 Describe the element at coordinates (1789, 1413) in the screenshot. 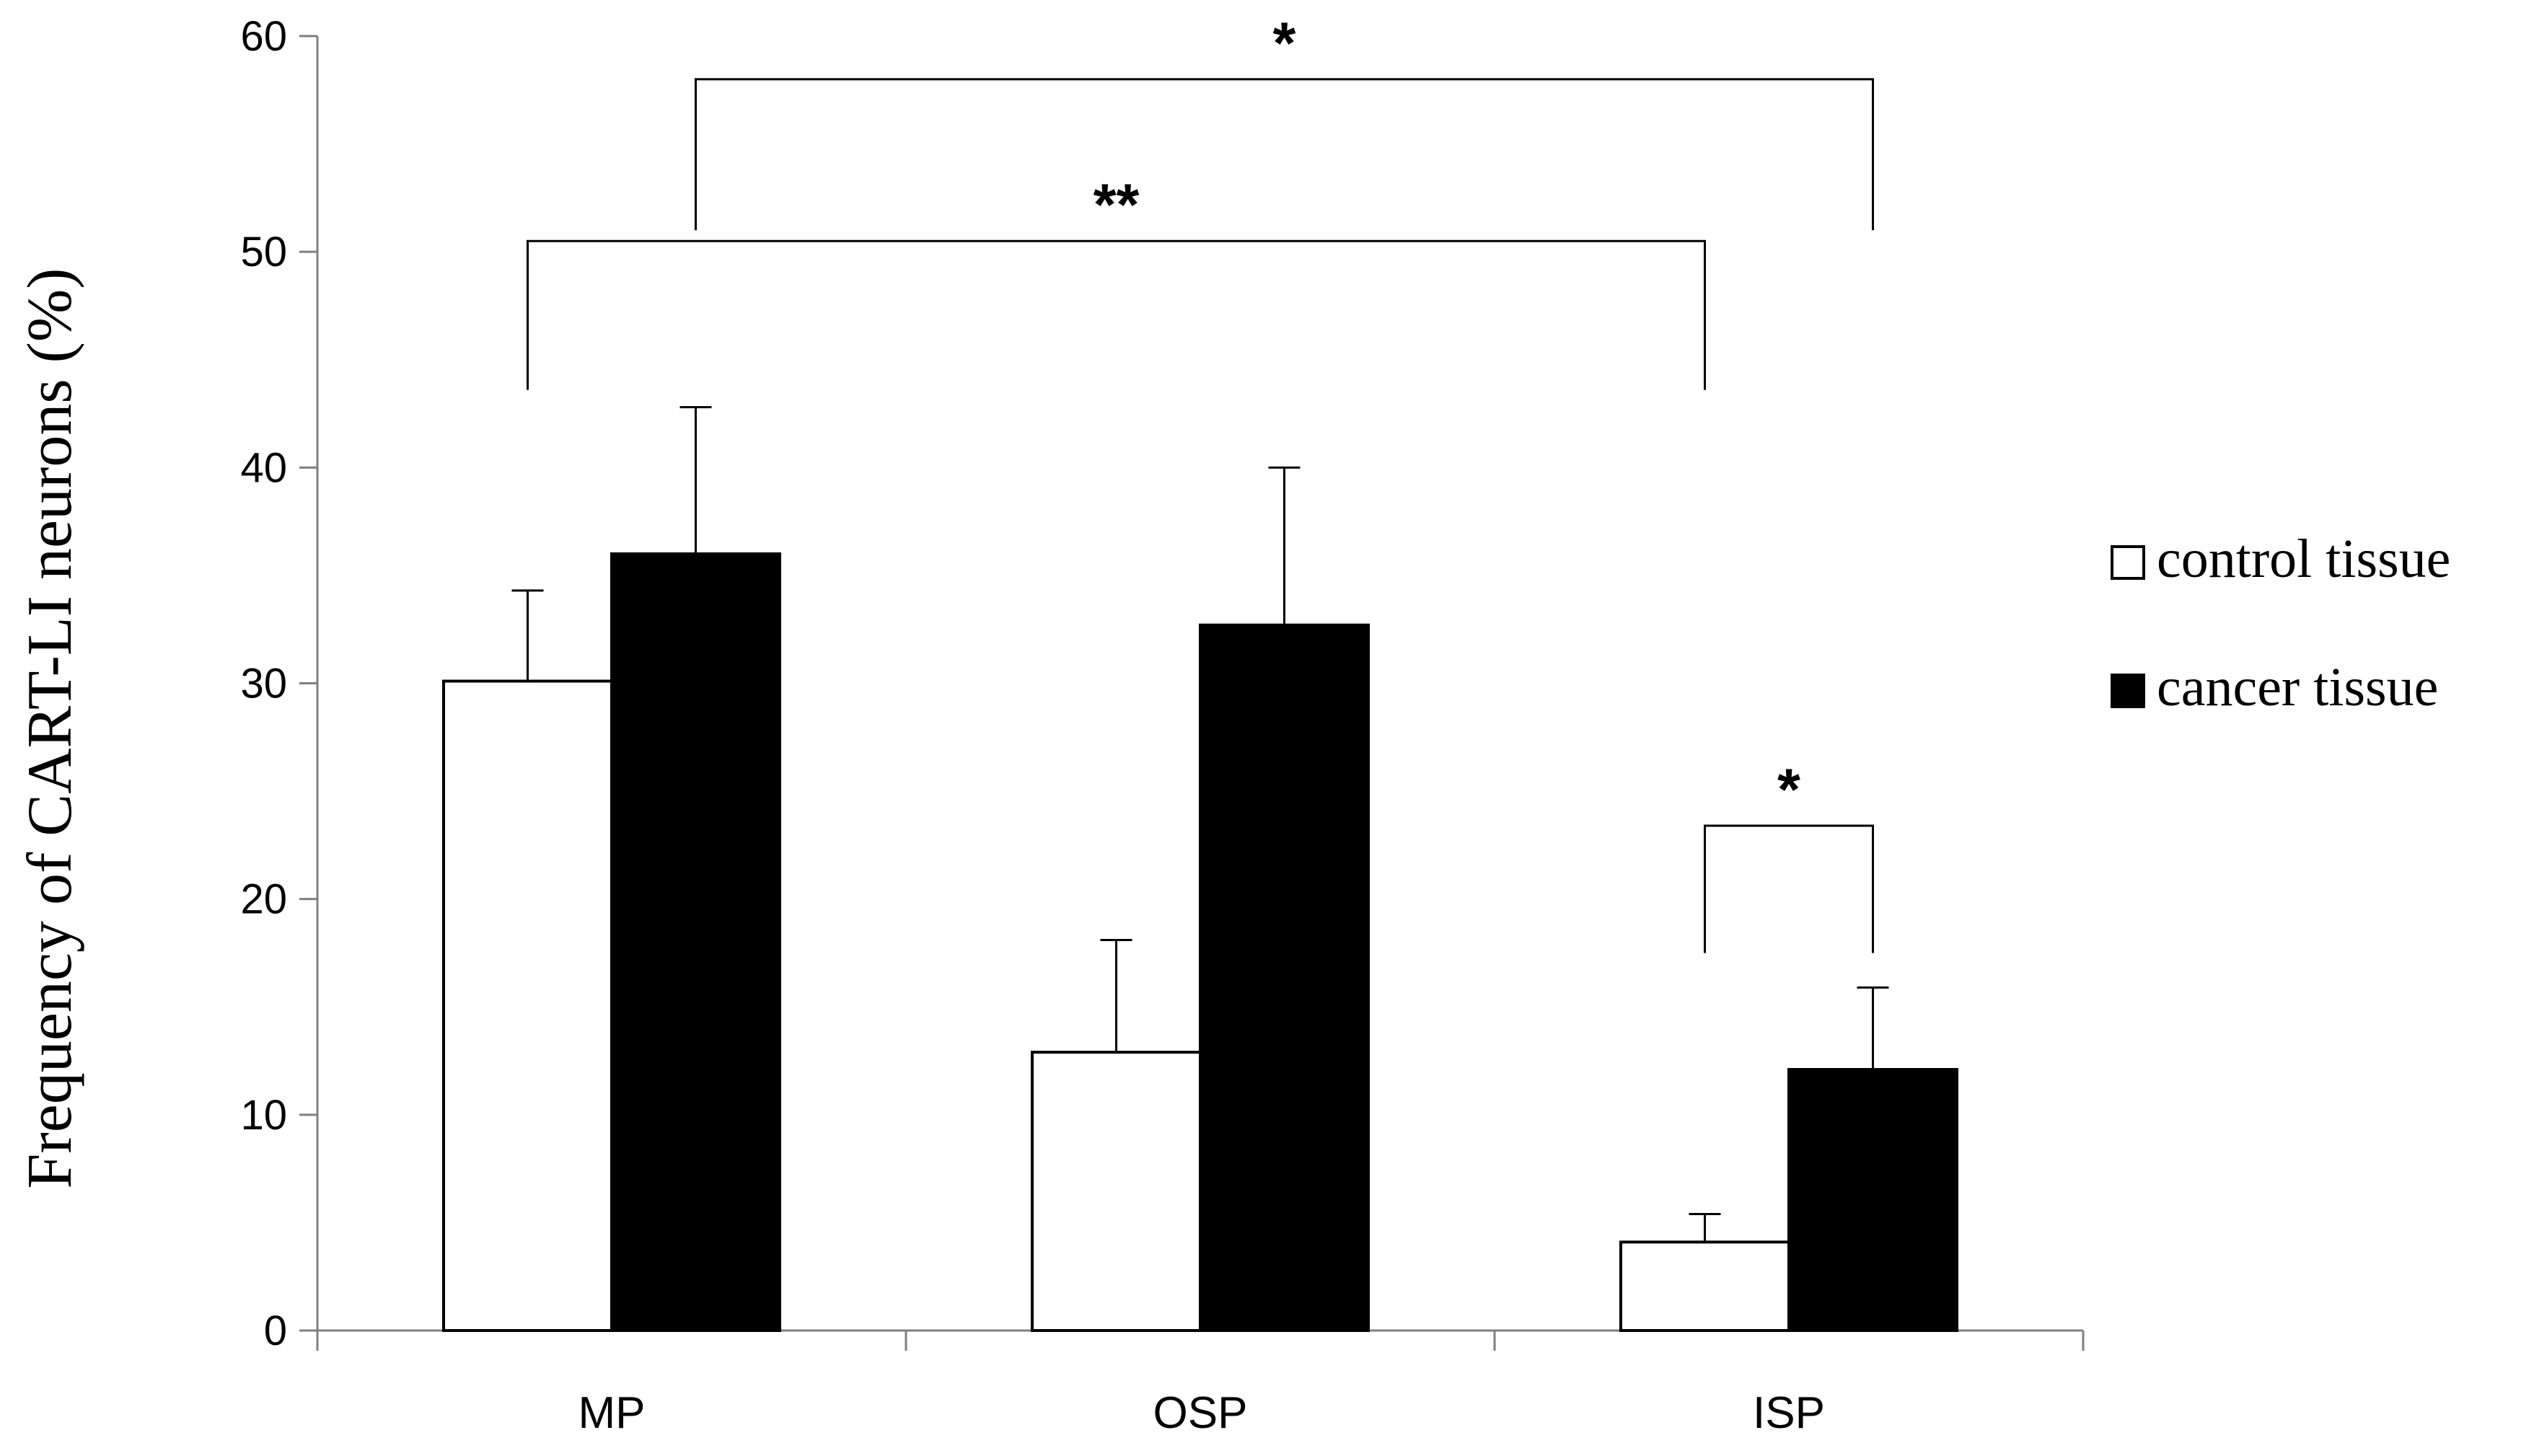

I see `x-tick-label-isp: ISP` at that location.